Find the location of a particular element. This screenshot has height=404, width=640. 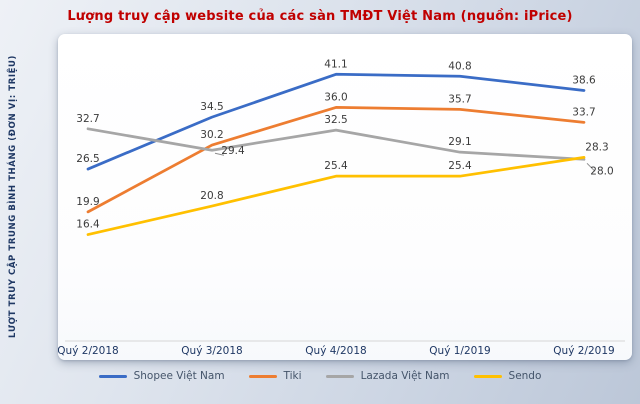

svg-text: 20.8 is located at coordinates (211, 196).